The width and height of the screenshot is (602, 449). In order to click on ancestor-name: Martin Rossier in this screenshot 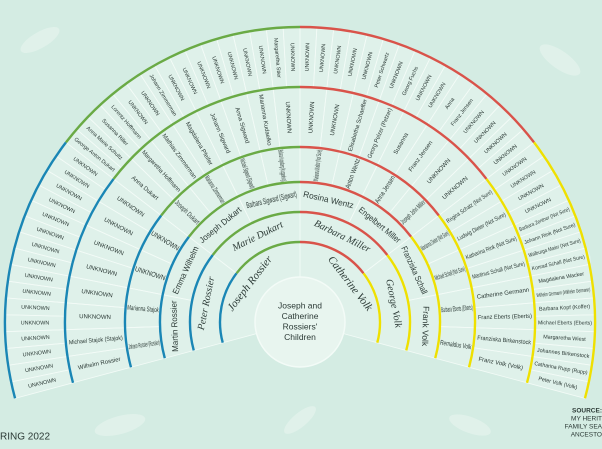, I will do `click(174, 326)`.